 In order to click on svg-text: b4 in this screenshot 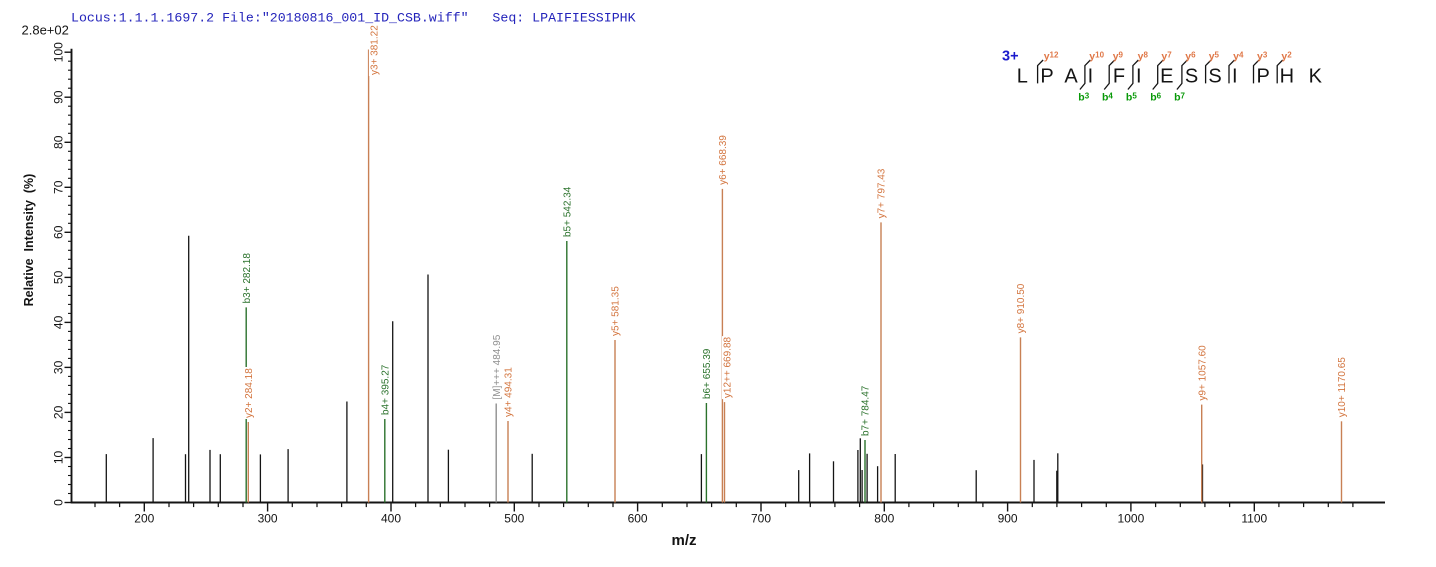, I will do `click(1107, 98)`.